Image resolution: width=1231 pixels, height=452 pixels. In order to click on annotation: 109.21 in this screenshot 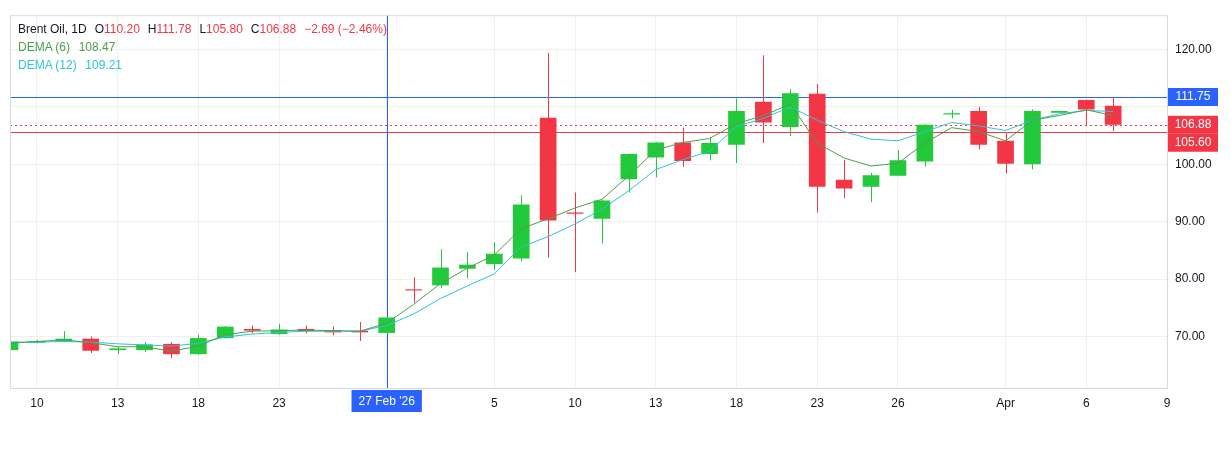, I will do `click(104, 64)`.